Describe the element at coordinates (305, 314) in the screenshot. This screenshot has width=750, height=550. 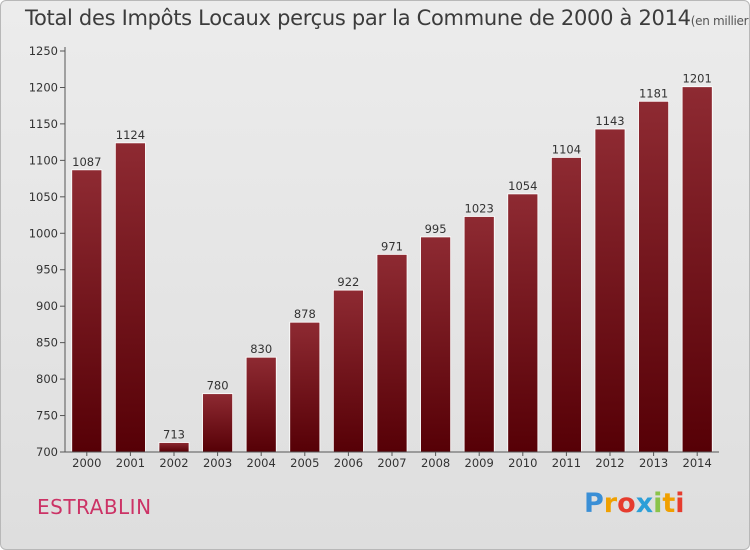
I see `bar-value-label: 878` at that location.